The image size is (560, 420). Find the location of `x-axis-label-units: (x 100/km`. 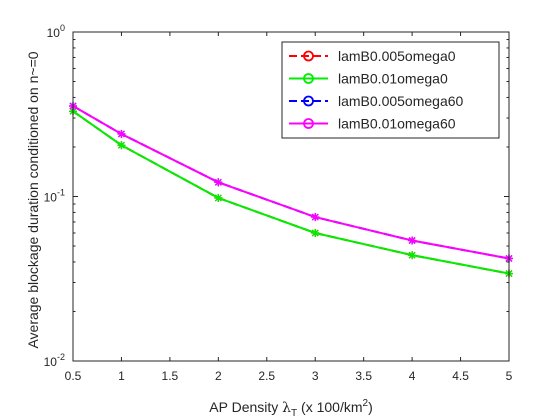

x-axis-label-units: (x 100/km is located at coordinates (329, 407).